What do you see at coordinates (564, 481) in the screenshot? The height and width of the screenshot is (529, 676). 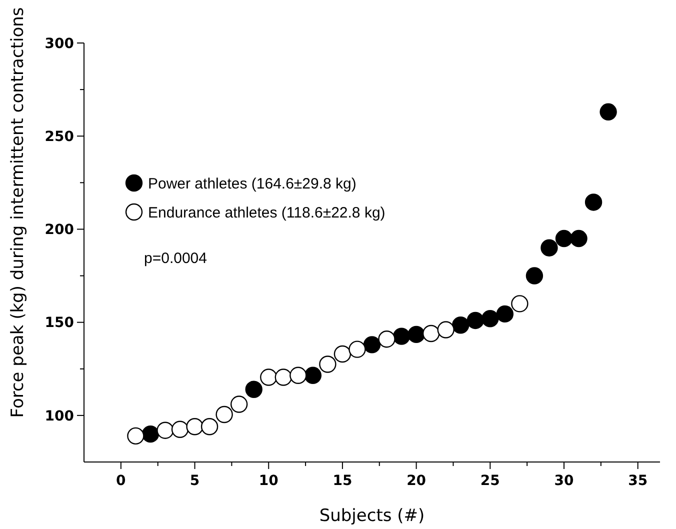 I see `x-tick-label: 30` at bounding box center [564, 481].